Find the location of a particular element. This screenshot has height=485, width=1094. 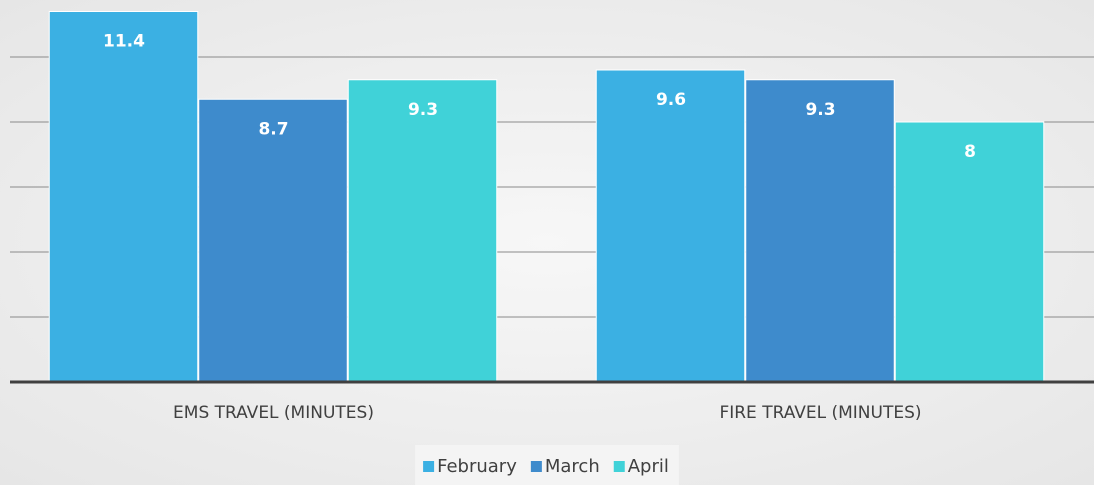

legend-label: April is located at coordinates (648, 466).